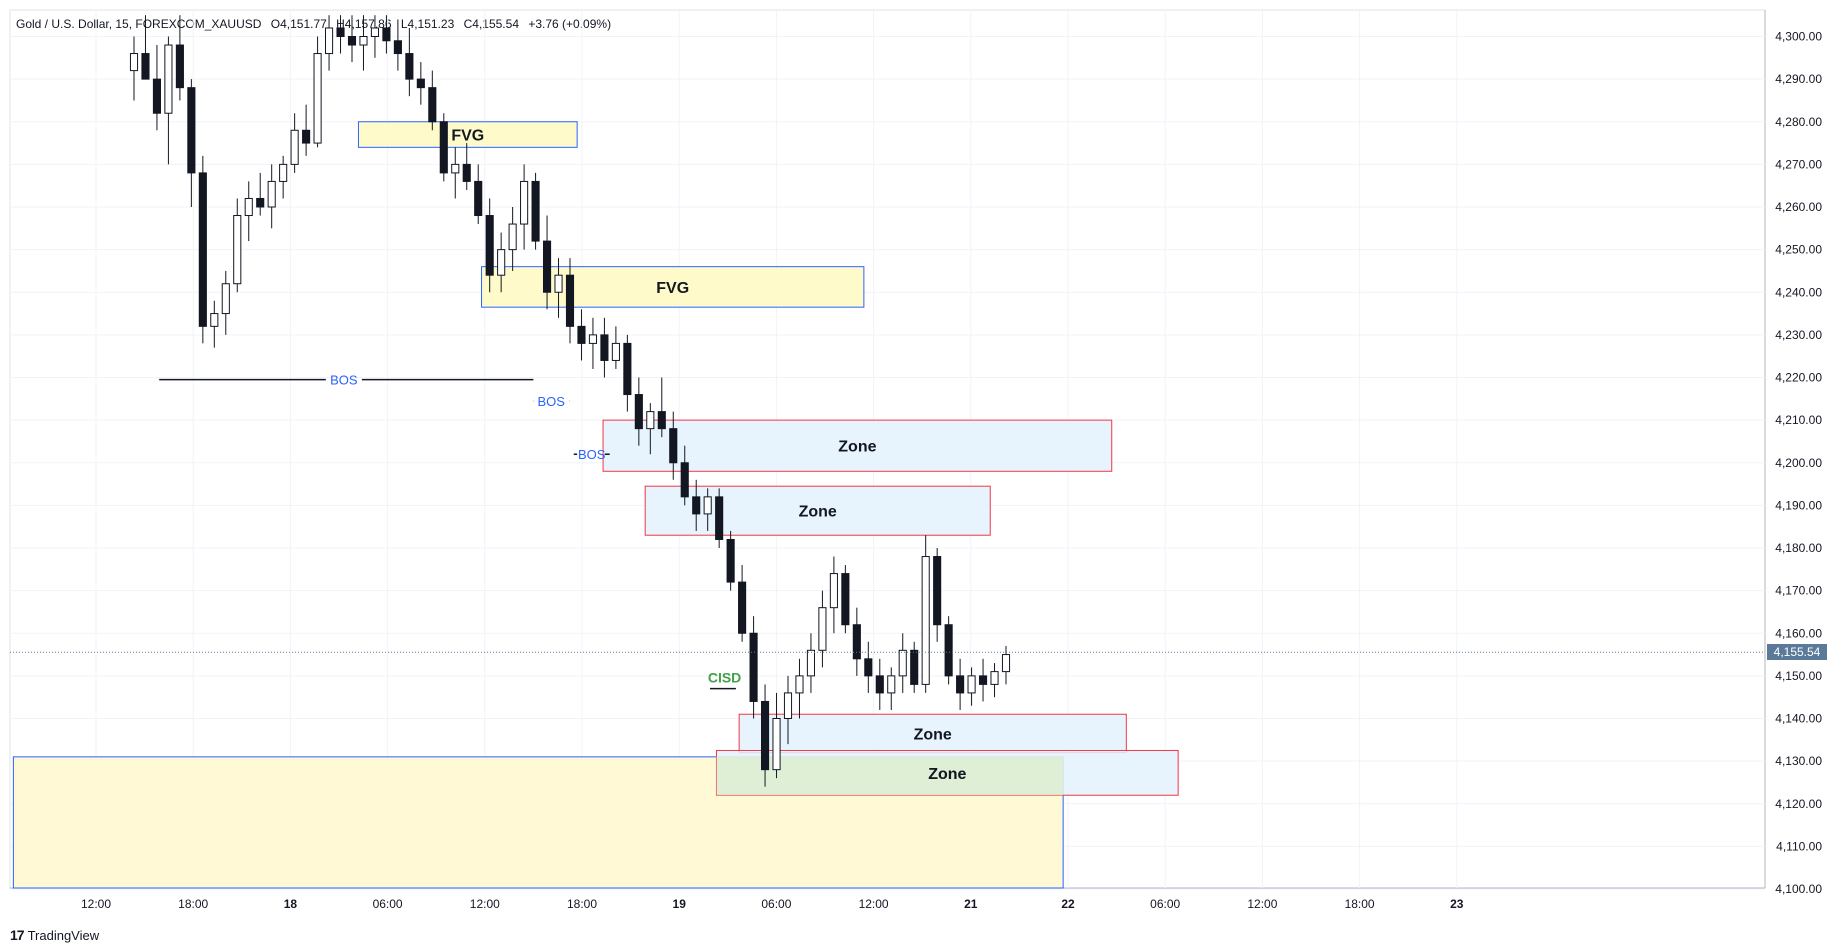 Image resolution: width=1840 pixels, height=950 pixels. I want to click on y-tick-label: 4,260.00, so click(1798, 207).